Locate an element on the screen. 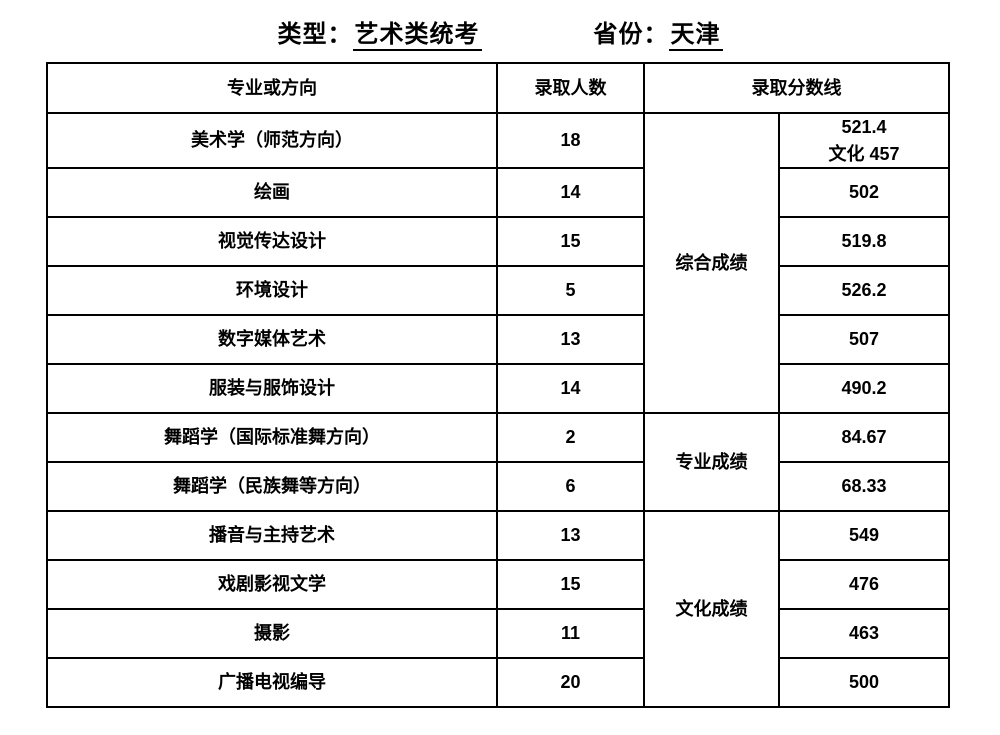 Image resolution: width=1000 pixels, height=735 pixels. count-cell: 6 is located at coordinates (570, 486).